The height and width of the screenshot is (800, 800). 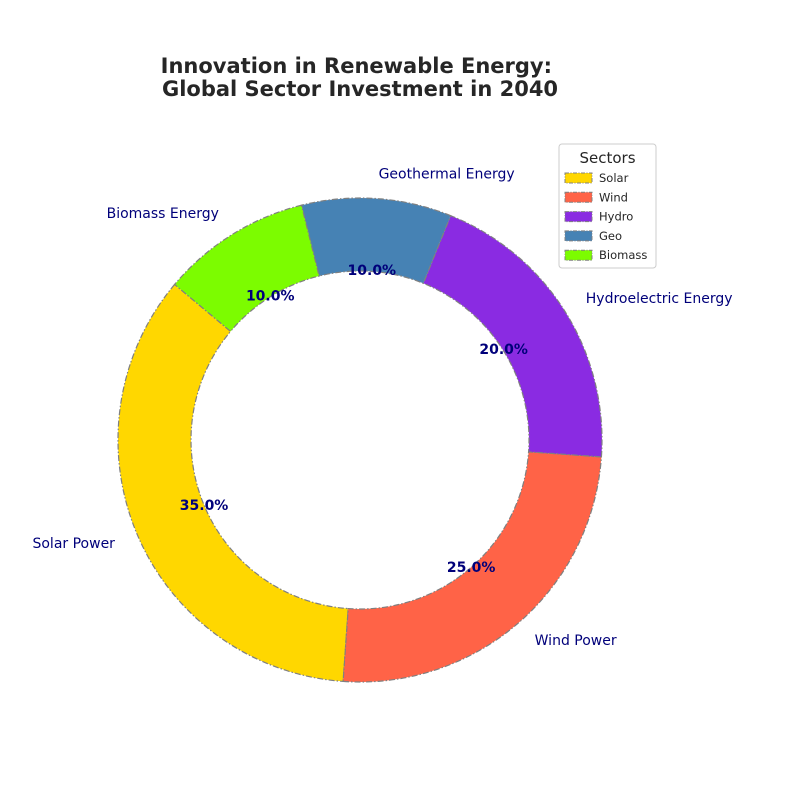 What do you see at coordinates (246, 268) in the screenshot?
I see `slice-biomass-energy` at bounding box center [246, 268].